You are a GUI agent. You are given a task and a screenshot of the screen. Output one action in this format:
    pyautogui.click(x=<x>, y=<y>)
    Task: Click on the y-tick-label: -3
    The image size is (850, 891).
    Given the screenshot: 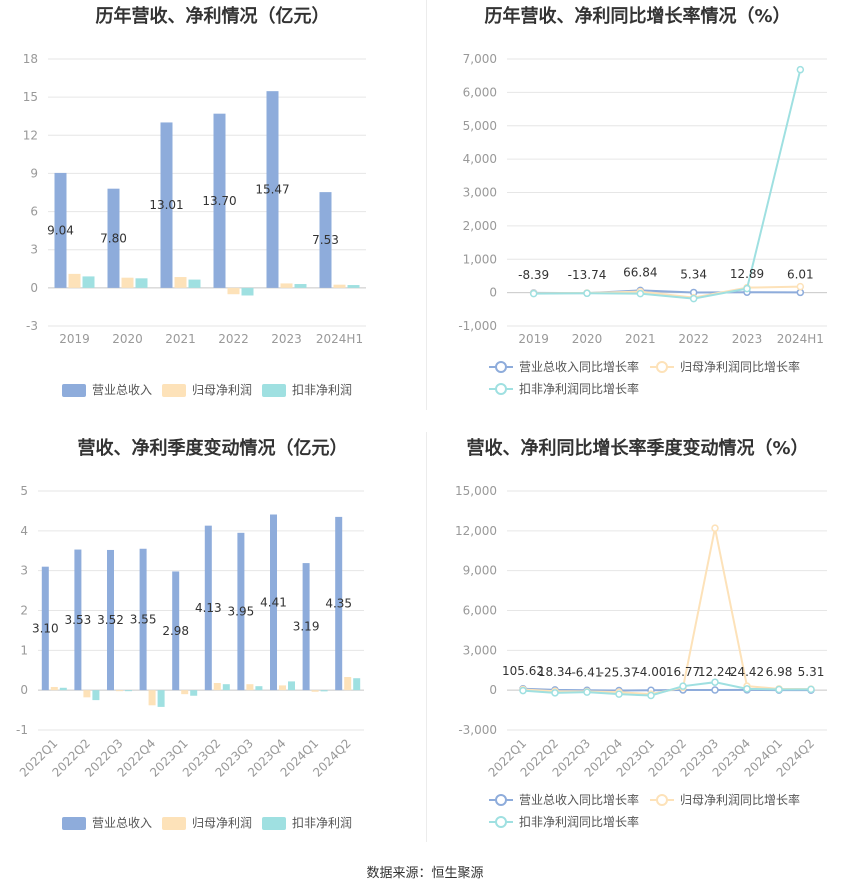 What is the action you would take?
    pyautogui.click(x=32, y=326)
    